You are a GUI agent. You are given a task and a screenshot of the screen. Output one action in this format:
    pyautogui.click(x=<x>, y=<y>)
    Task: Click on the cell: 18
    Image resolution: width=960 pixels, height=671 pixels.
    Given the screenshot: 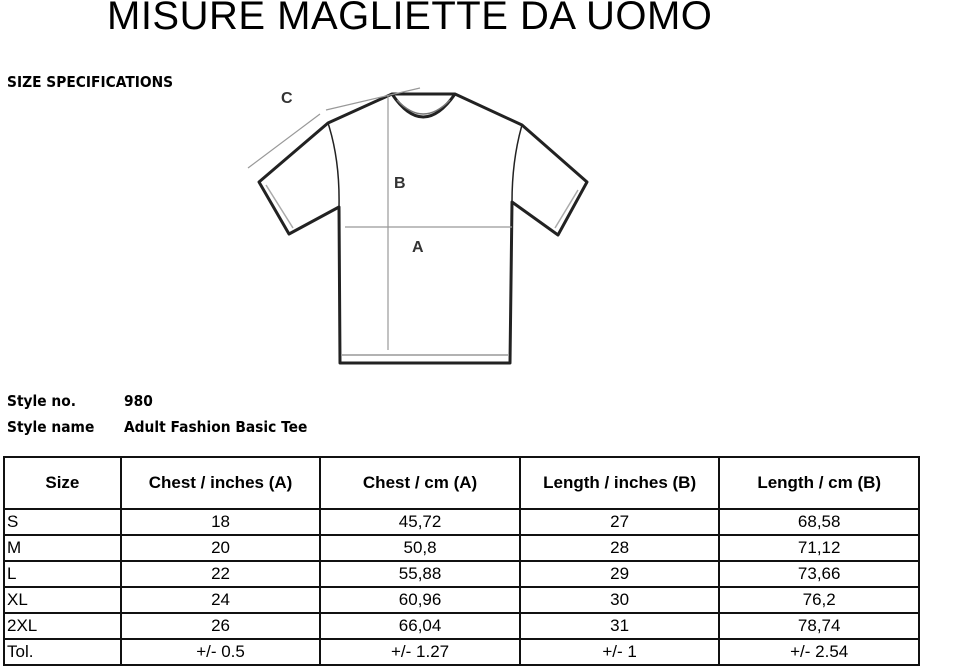 What is the action you would take?
    pyautogui.click(x=220, y=522)
    